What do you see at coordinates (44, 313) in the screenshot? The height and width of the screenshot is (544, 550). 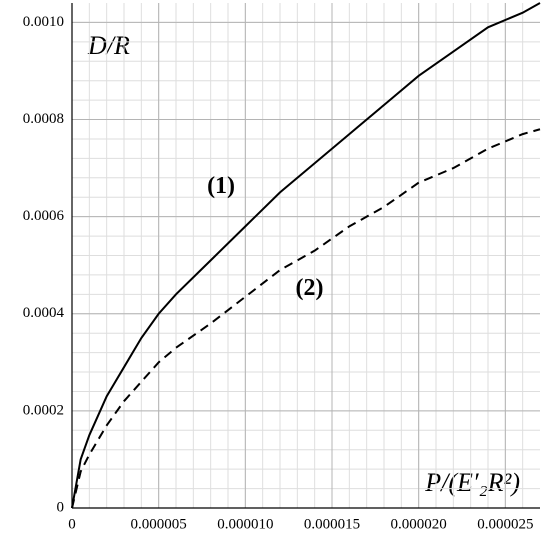 I see `y-tick-label: 0.0004` at bounding box center [44, 313].